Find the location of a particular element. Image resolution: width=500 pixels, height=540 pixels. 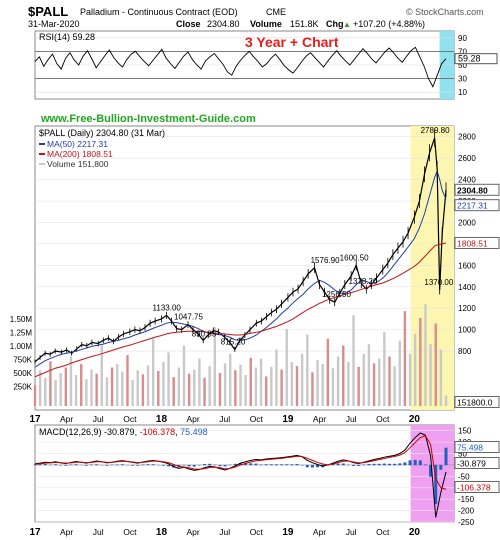

x-tick-label: 18 is located at coordinates (162, 532).